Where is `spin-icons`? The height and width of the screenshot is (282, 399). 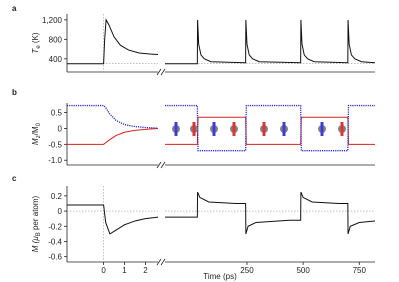
spin-icons is located at coordinates (259, 129).